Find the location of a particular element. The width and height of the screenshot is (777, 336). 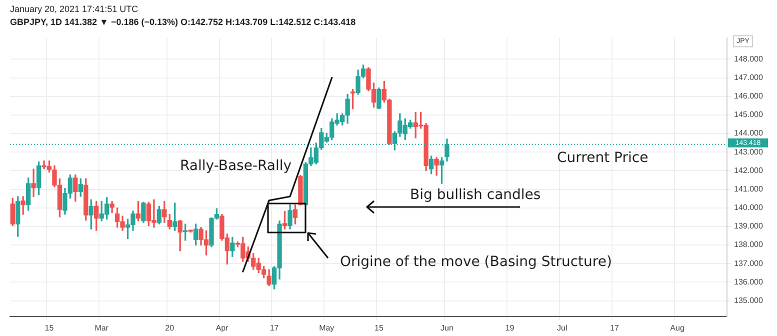

y-tick-label: 145.000 is located at coordinates (749, 115).